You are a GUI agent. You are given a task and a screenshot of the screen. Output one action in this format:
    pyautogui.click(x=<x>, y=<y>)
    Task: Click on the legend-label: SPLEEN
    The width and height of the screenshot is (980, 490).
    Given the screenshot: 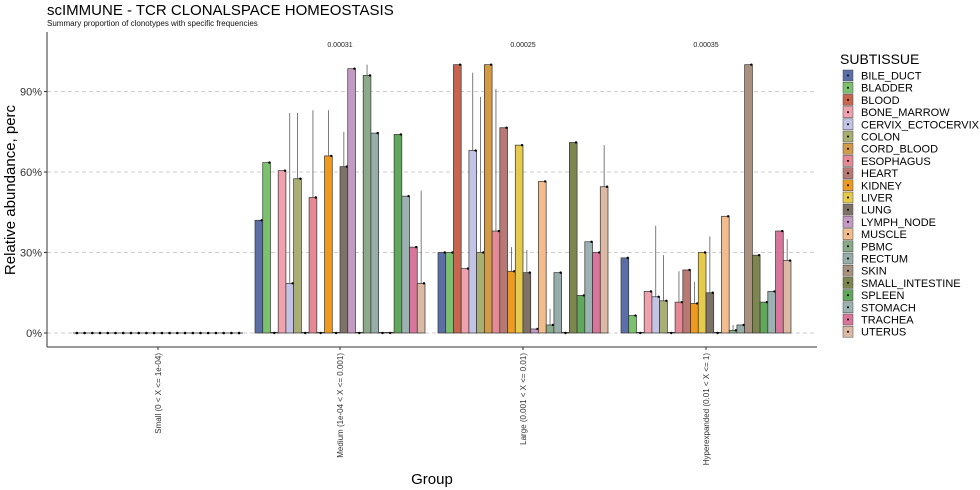 What is the action you would take?
    pyautogui.click(x=882, y=296)
    